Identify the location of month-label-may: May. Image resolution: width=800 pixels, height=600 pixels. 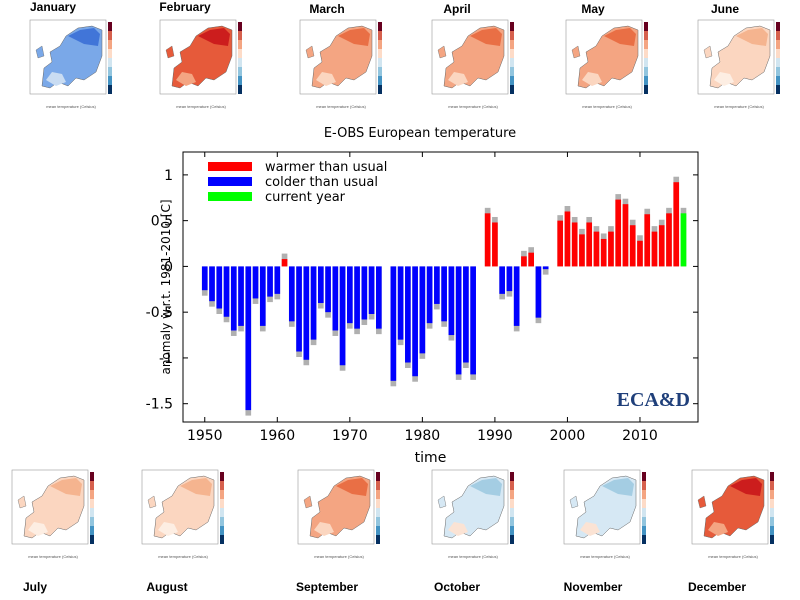
(593, 9).